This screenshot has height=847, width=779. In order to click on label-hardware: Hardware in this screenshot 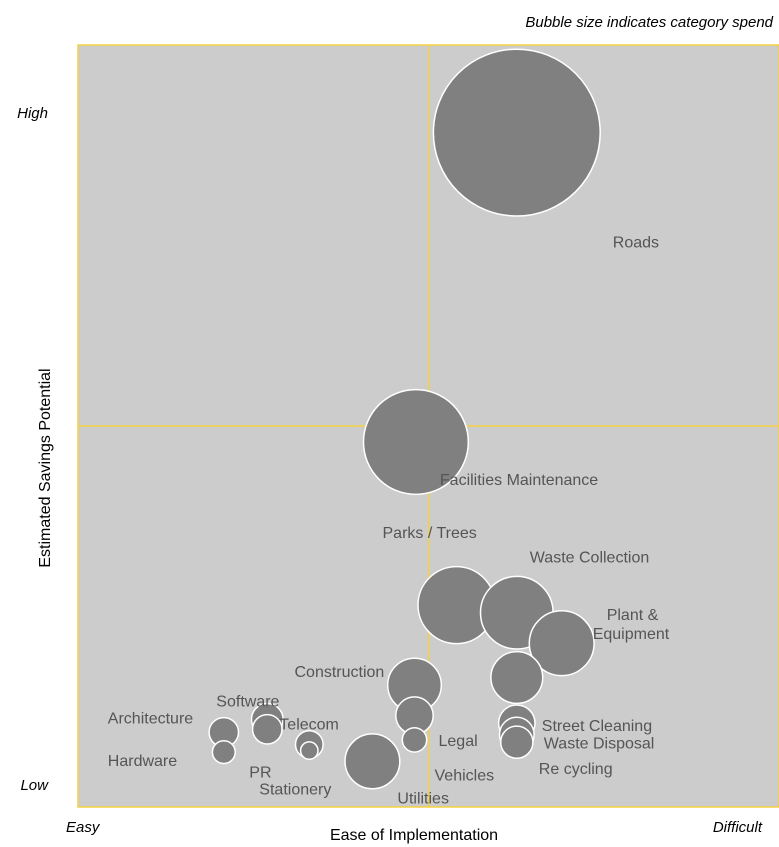, I will do `click(142, 761)`.